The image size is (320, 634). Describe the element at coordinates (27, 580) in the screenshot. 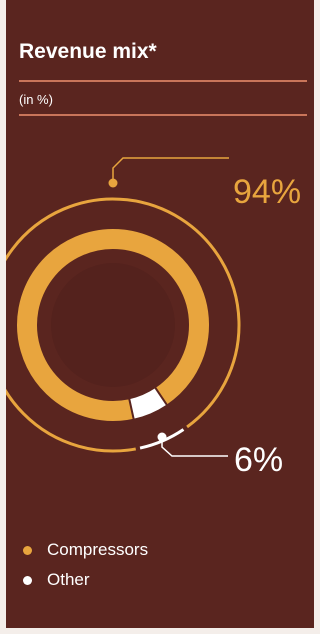

I see `other-legend-dot` at that location.